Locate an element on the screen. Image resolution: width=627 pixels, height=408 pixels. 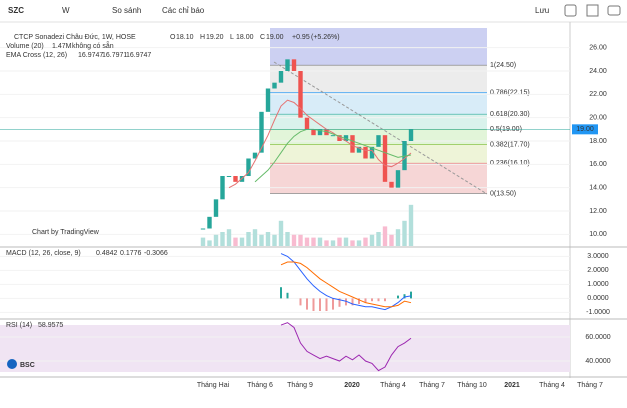
logo: BSC is located at coordinates (27, 365).